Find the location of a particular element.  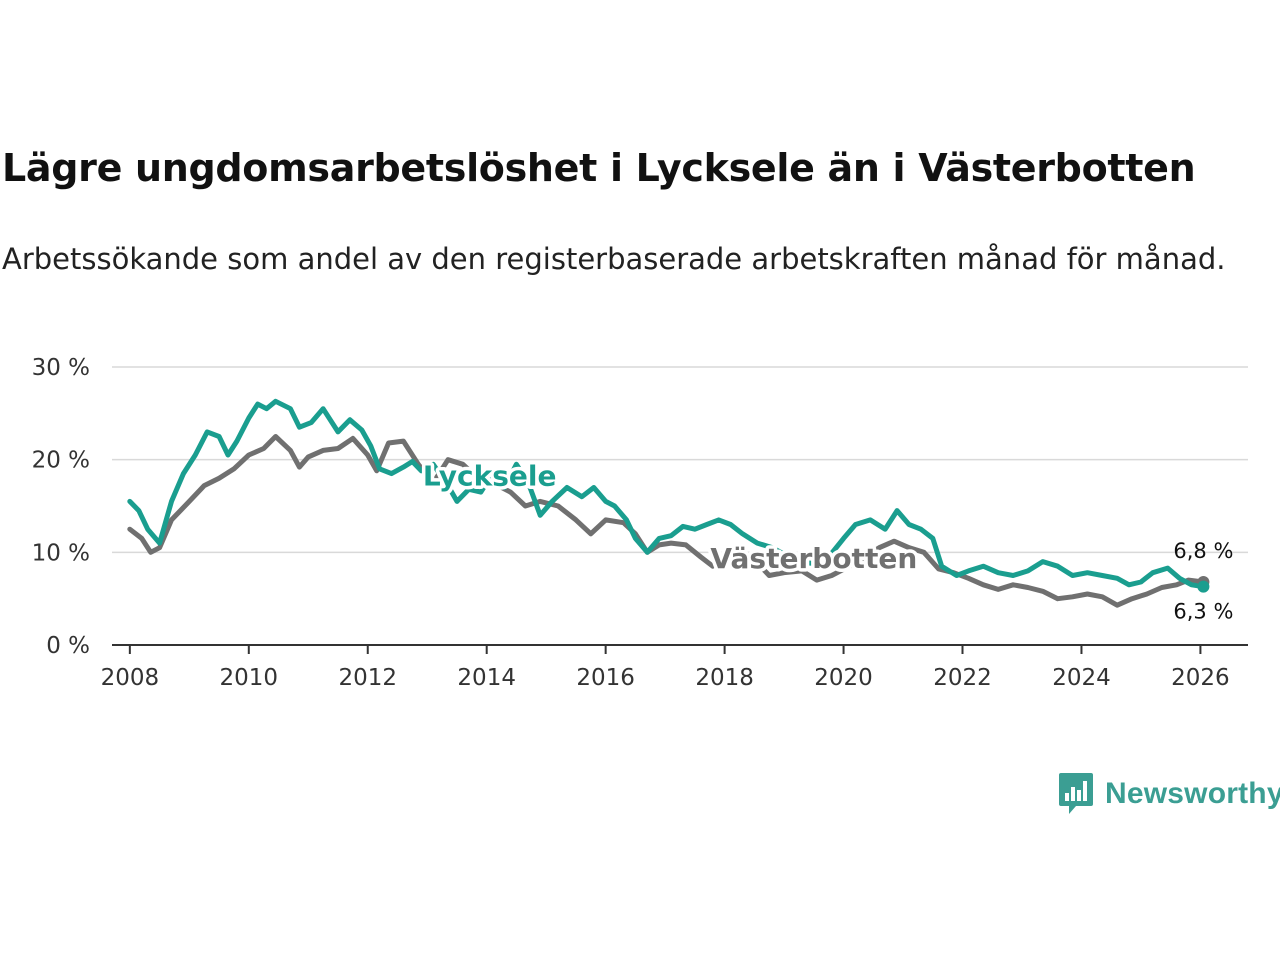

x-tick-label: 2024 is located at coordinates (1081, 678).